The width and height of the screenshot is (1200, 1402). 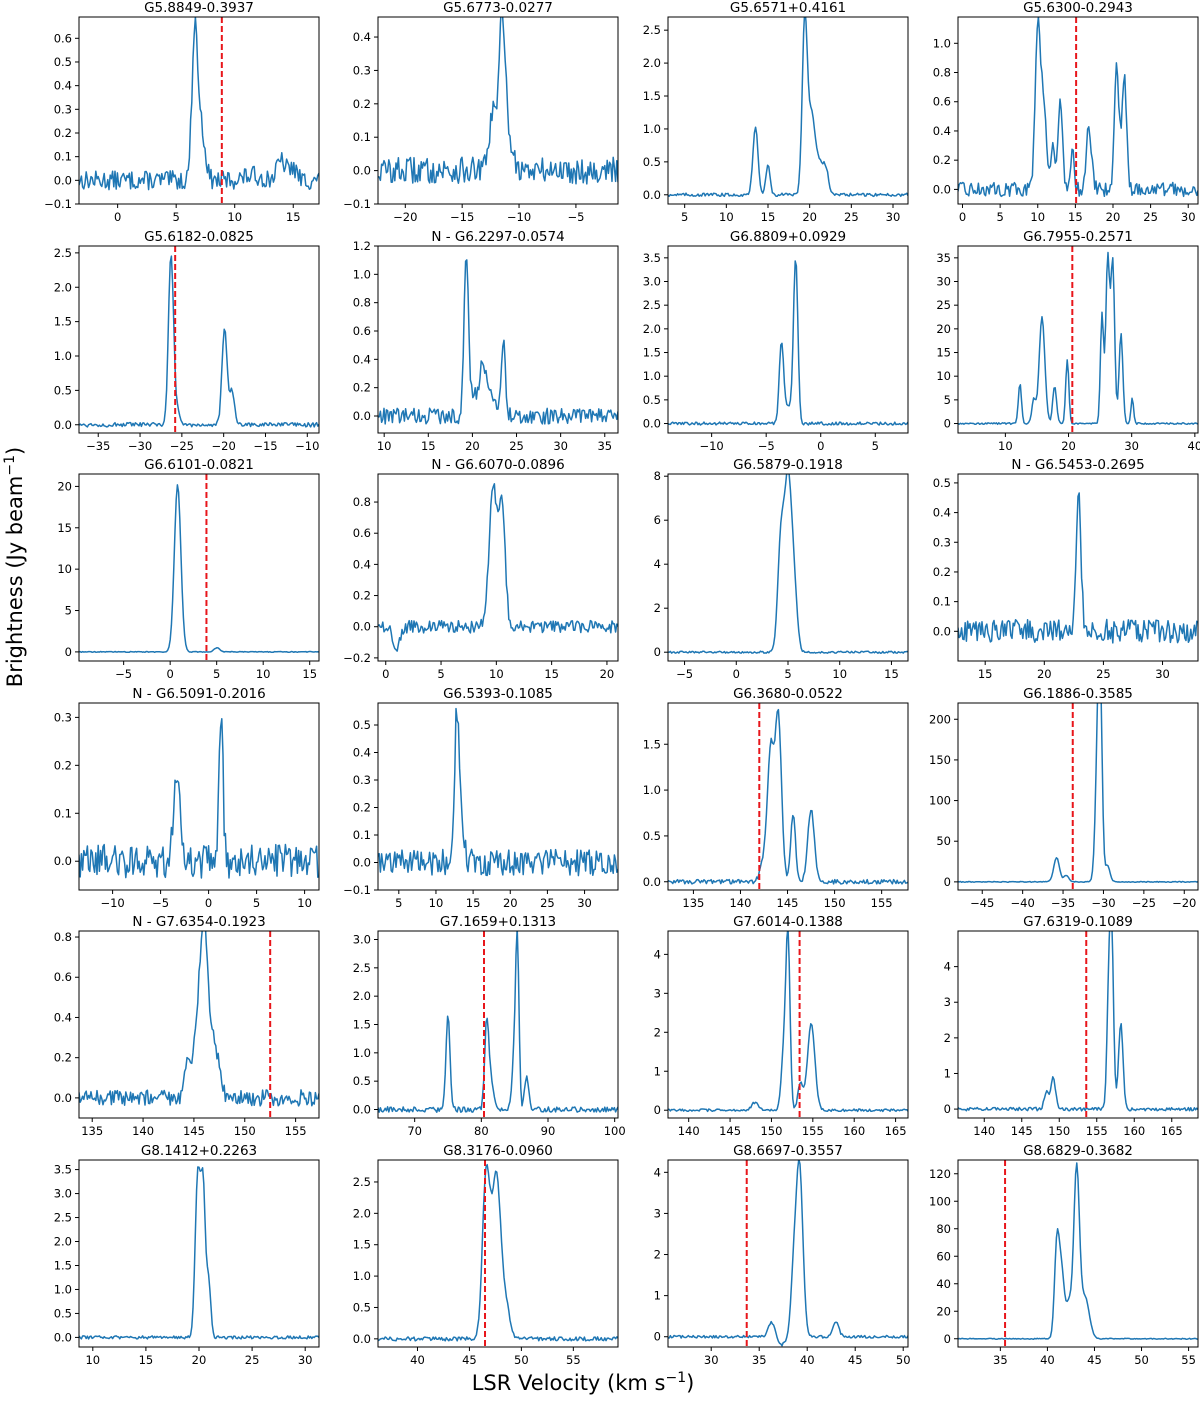 I want to click on spectrum-panel: G6.5879-0.1918 −5 0 5 10 15 0 2 4 6 8, so click(x=781, y=569).